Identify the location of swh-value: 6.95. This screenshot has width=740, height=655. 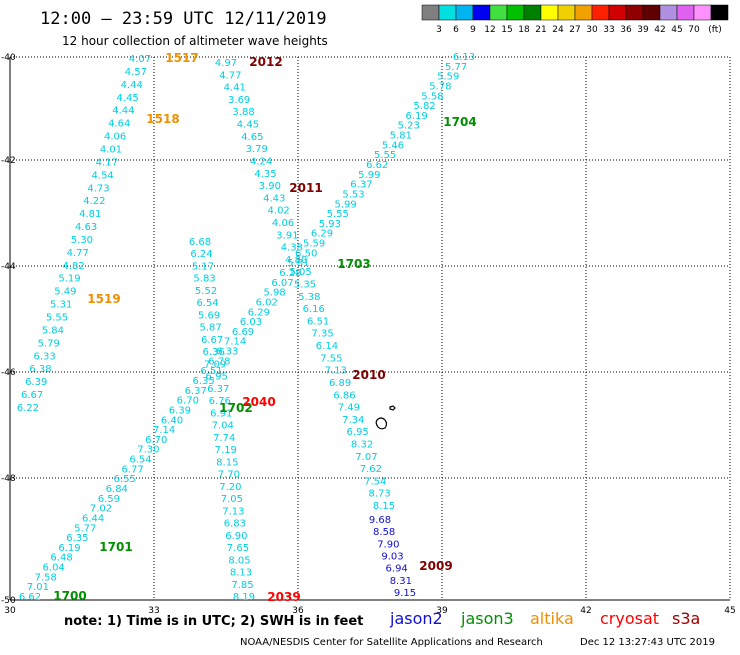
(358, 432).